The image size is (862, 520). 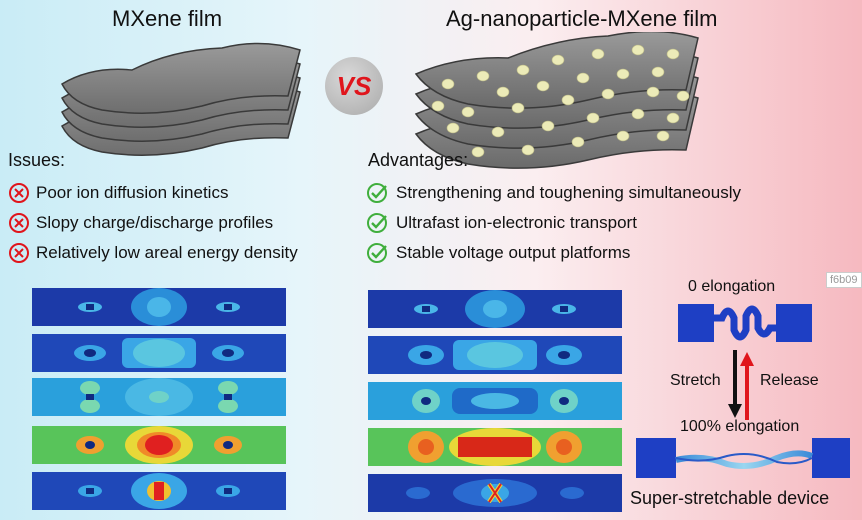 I want to click on advantage-item: Ultrafast ion-electronic transport, so click(x=501, y=223).